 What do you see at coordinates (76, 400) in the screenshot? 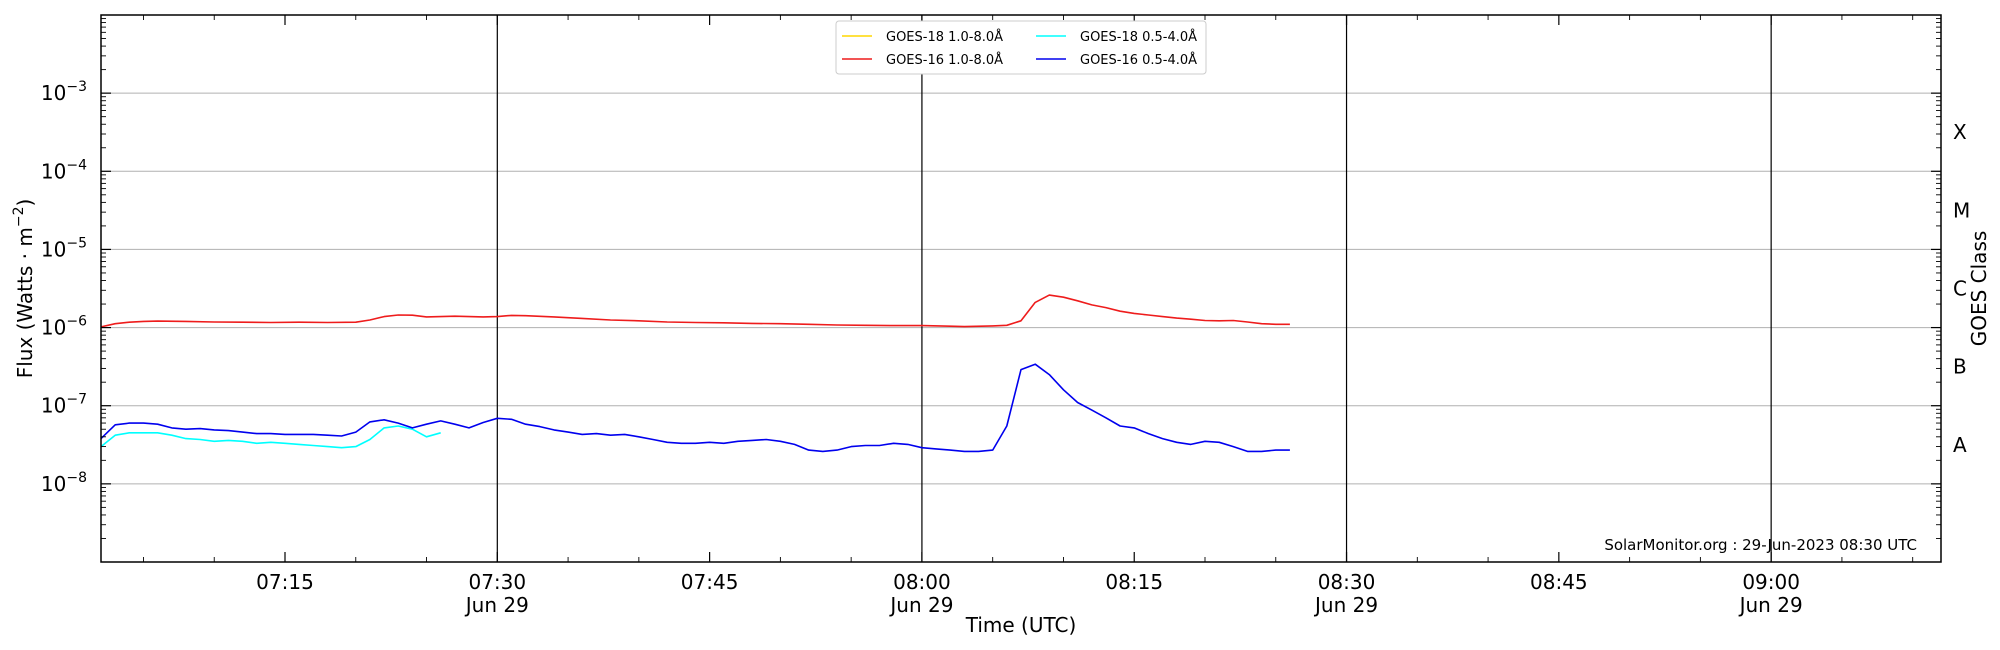
I see `y-tick-exponent: −7` at bounding box center [76, 400].